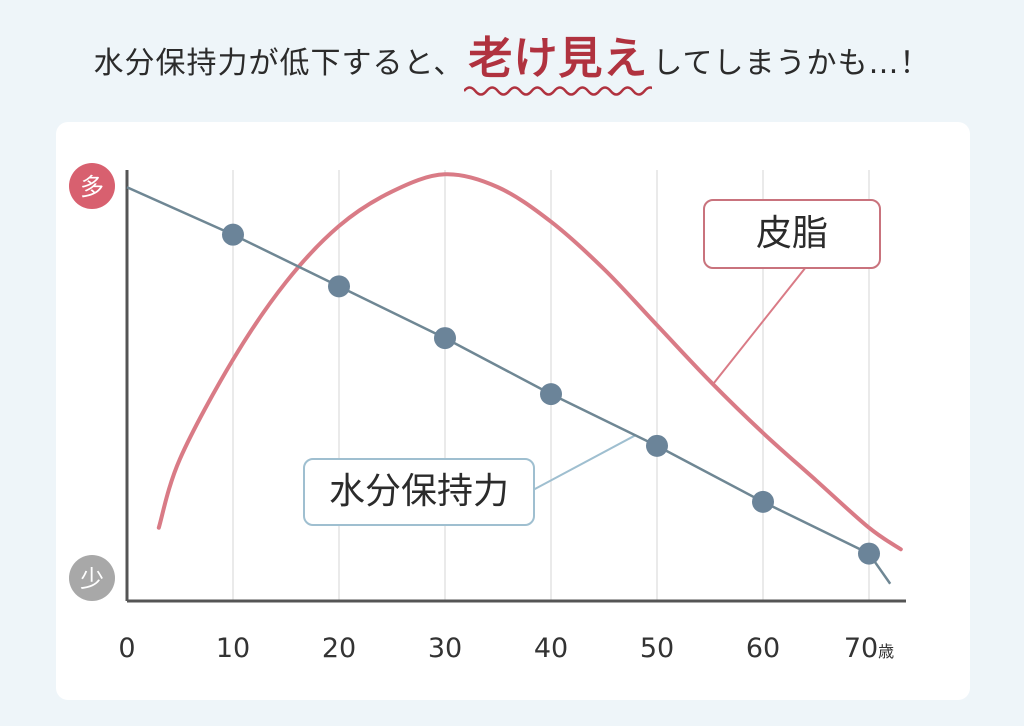 The image size is (1024, 726). What do you see at coordinates (419, 492) in the screenshot?
I see `water-retention-label: 水分保持力` at bounding box center [419, 492].